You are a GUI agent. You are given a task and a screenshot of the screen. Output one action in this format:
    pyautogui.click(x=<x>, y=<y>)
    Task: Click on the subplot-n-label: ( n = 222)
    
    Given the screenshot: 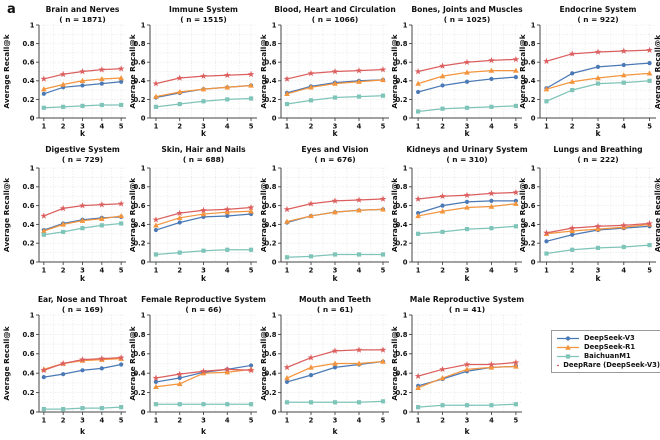 What is the action you would take?
    pyautogui.click(x=597, y=159)
    